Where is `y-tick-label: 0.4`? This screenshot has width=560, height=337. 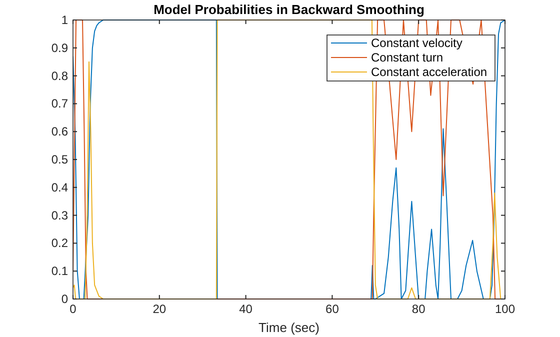
y-tick-label: 0.4 is located at coordinates (59, 187).